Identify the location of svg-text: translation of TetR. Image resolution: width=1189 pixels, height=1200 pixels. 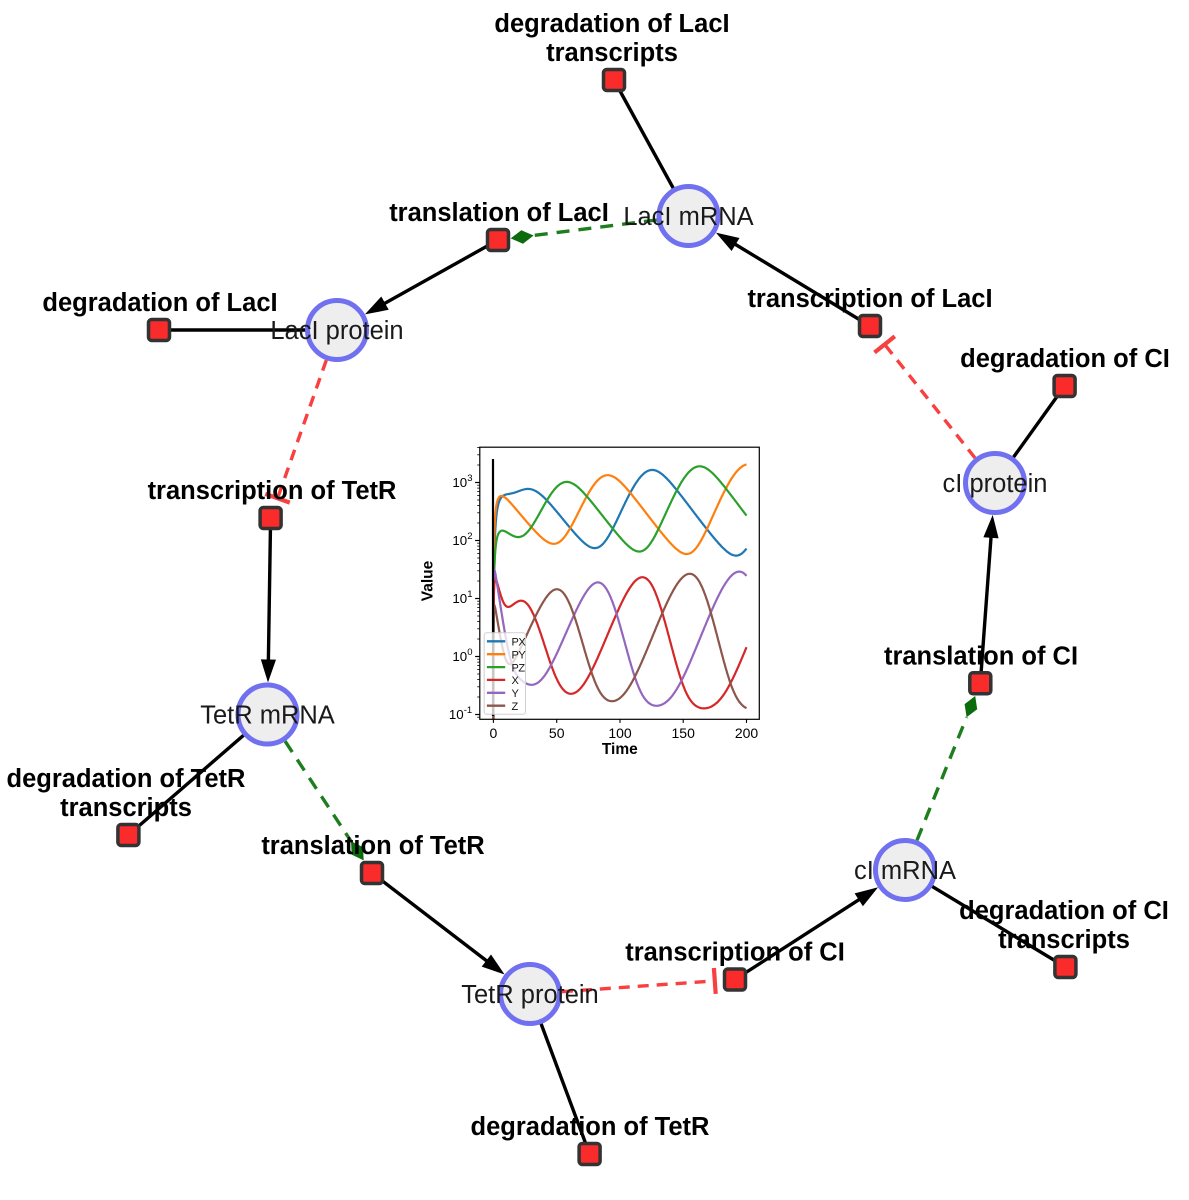
(372, 846).